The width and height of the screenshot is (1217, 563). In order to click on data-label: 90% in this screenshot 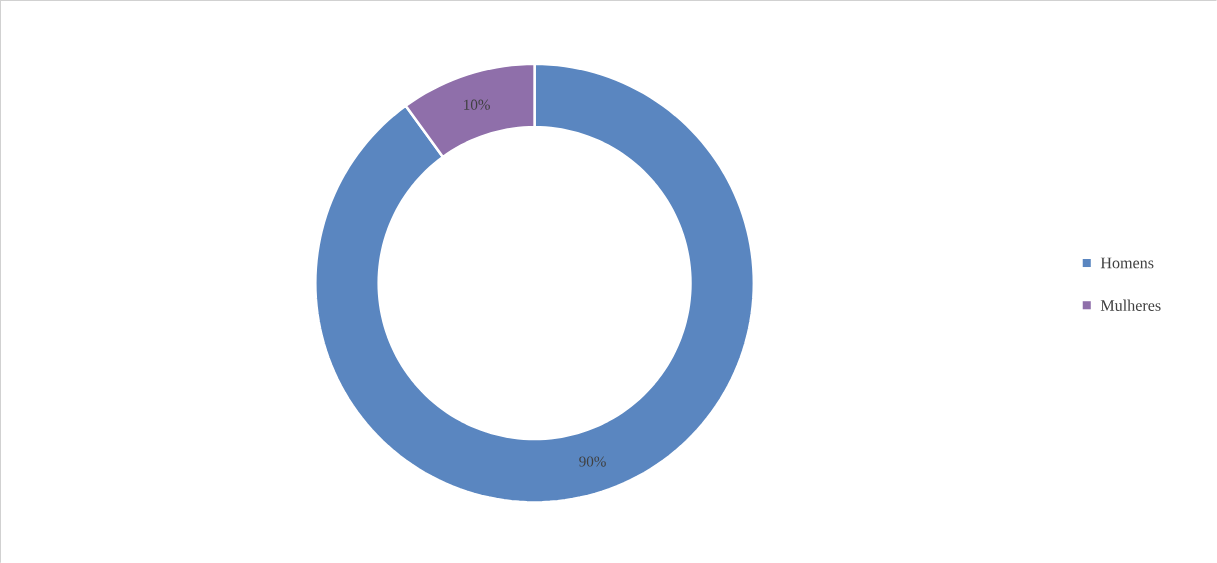, I will do `click(592, 461)`.